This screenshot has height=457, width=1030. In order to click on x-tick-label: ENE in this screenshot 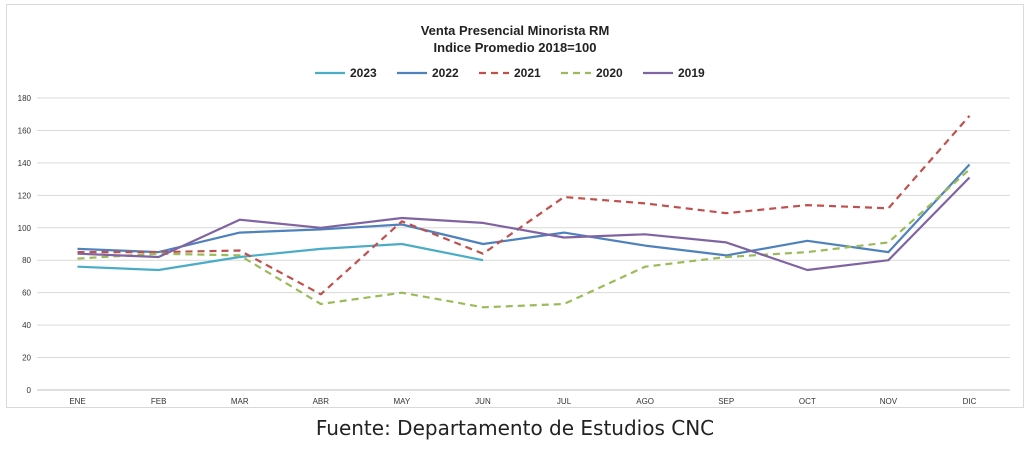, I will do `click(77, 401)`.